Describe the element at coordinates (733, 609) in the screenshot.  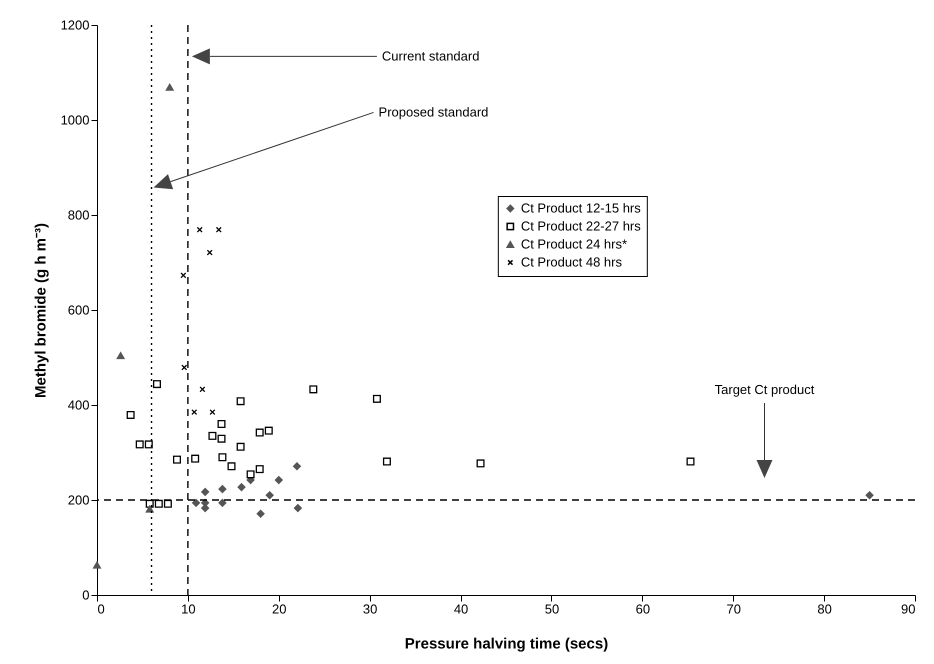
I see `x-tick-label: 70` at that location.